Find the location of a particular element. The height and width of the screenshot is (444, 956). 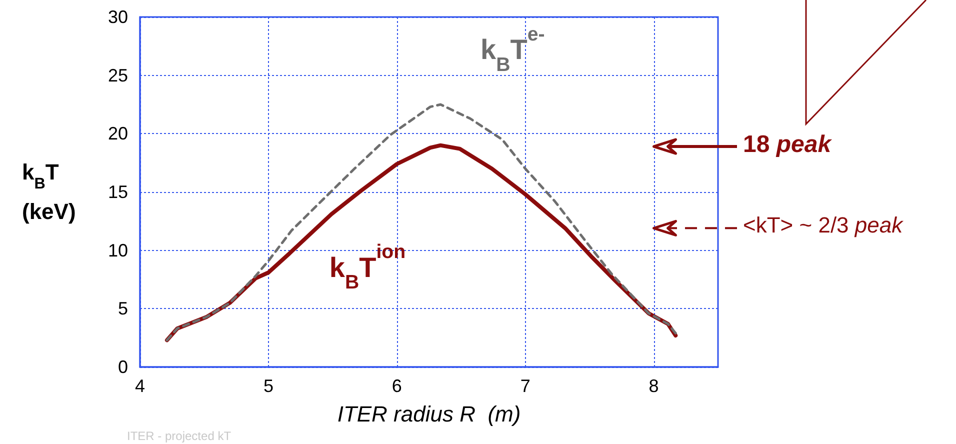

y-tick-label: 15 is located at coordinates (118, 192).